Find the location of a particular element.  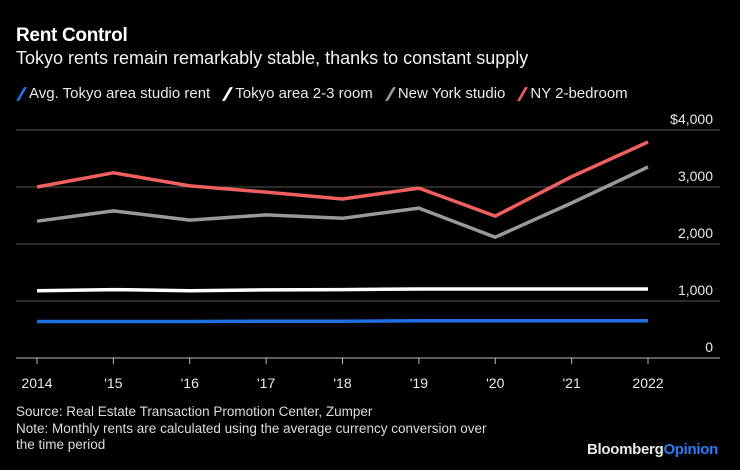

bloomberg-opinion-logo: BloombergOpinion is located at coordinates (652, 449).